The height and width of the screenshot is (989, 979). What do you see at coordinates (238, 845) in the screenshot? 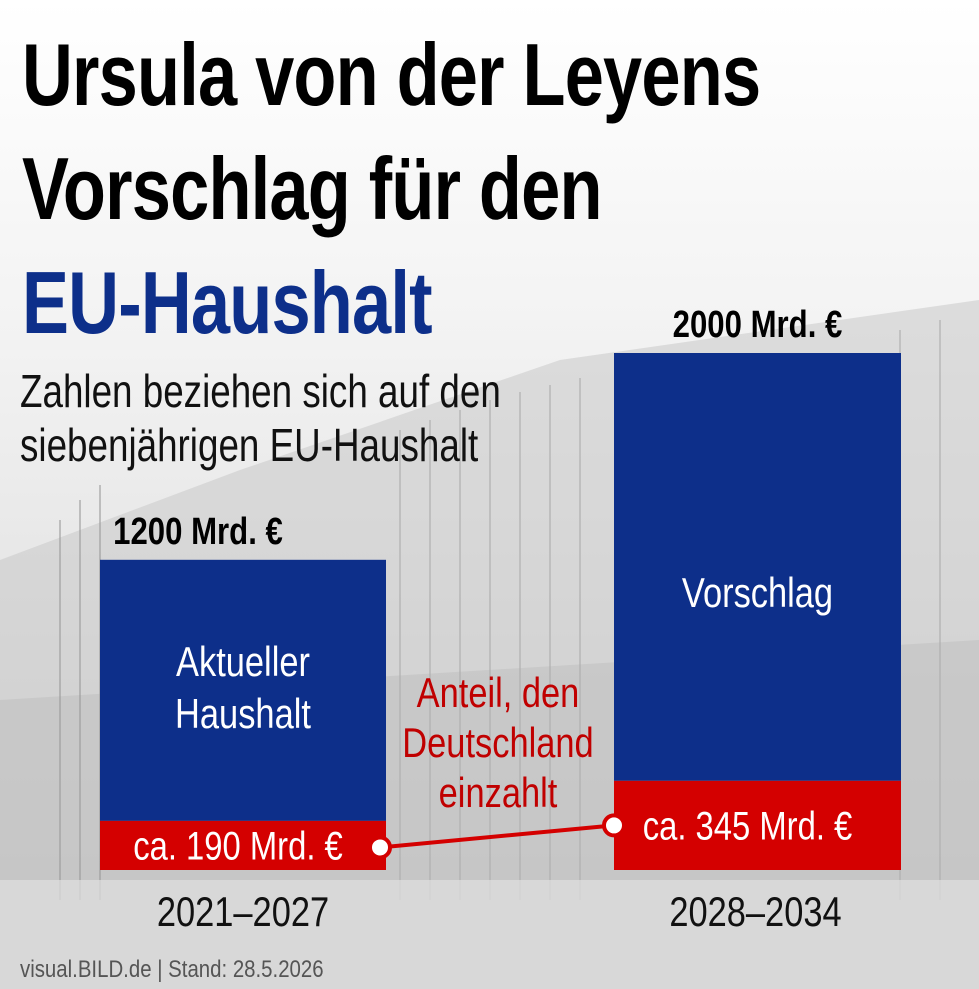
I see `share-value-label-1: ca. 190 Mrd. €` at bounding box center [238, 845].